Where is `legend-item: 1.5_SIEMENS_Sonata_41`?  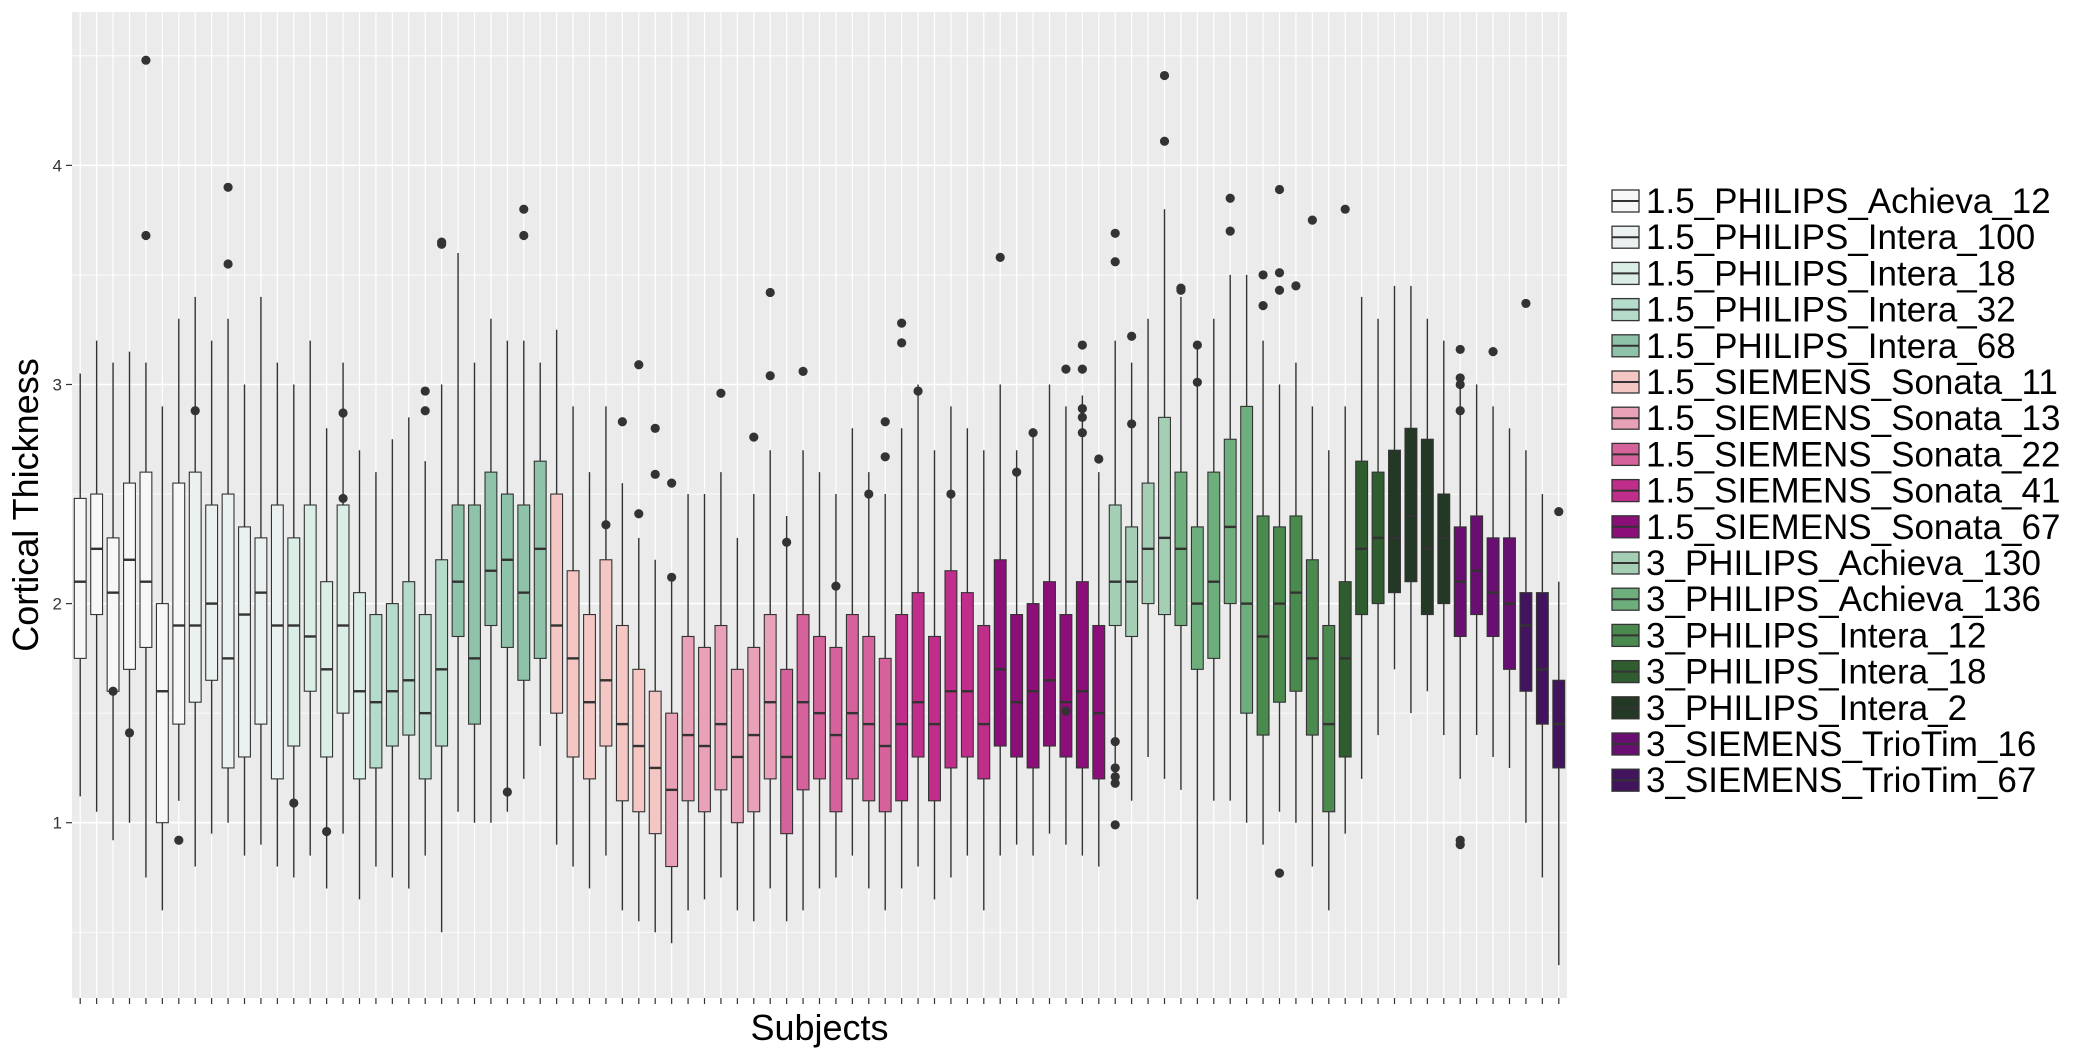
legend-item: 1.5_SIEMENS_Sonata_41 is located at coordinates (1835, 491).